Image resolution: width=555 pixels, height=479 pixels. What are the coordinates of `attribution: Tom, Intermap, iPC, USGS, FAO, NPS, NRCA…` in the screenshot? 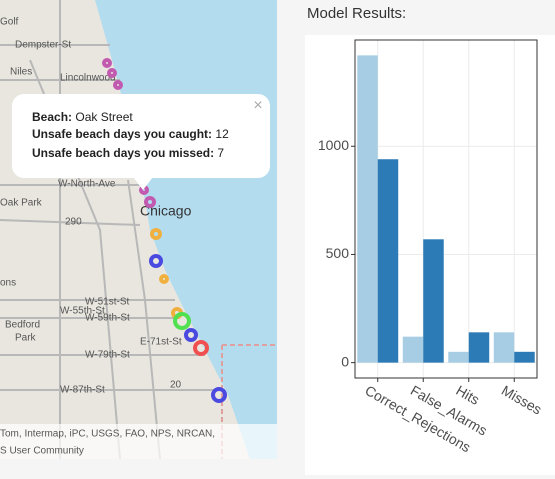 It's located at (107, 434).